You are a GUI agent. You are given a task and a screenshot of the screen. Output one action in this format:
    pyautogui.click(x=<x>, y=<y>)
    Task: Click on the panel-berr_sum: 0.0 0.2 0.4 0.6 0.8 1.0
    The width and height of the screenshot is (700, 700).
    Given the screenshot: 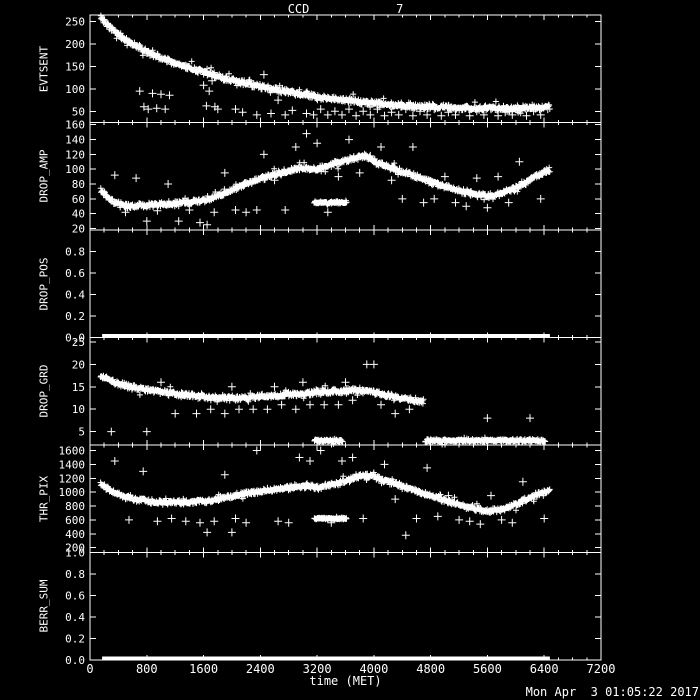 What is the action you would take?
    pyautogui.click(x=333, y=607)
    